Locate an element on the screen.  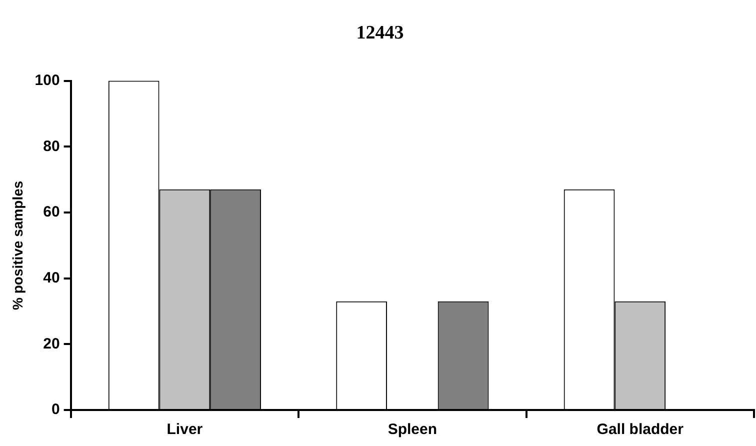
x-tick-label: Liver is located at coordinates (184, 429).